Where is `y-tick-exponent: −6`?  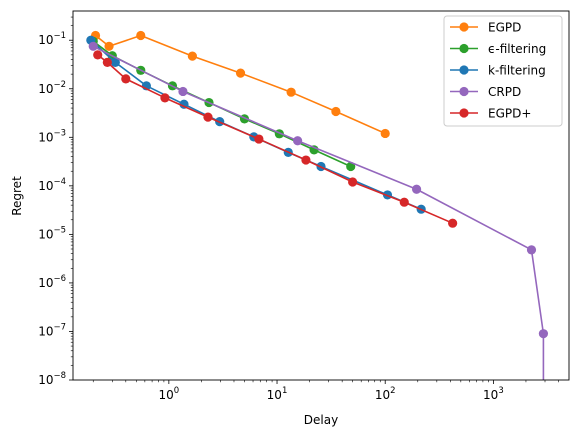
y-tick-exponent: −6 is located at coordinates (59, 279).